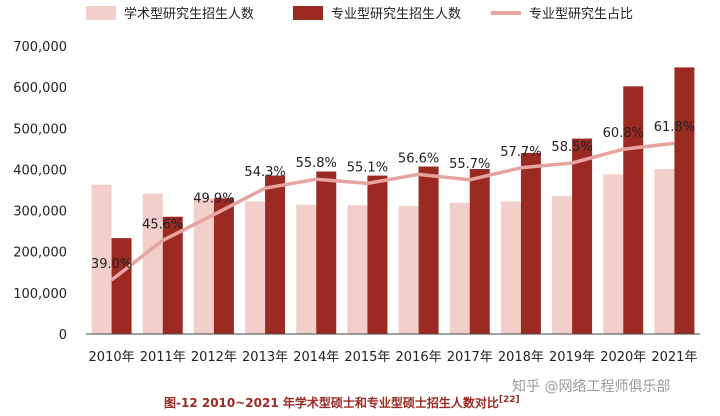 This screenshot has width=720, height=416. What do you see at coordinates (674, 357) in the screenshot?
I see `x-tick-label: 2021年` at bounding box center [674, 357].